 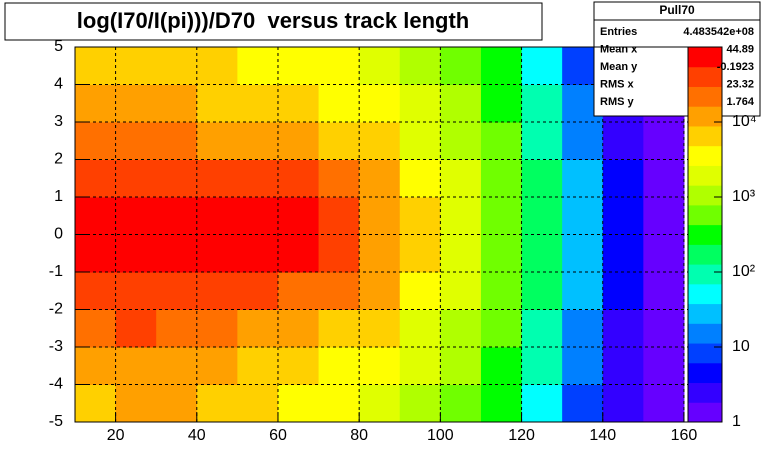 I want to click on x-tick-label: 100, so click(x=440, y=435).